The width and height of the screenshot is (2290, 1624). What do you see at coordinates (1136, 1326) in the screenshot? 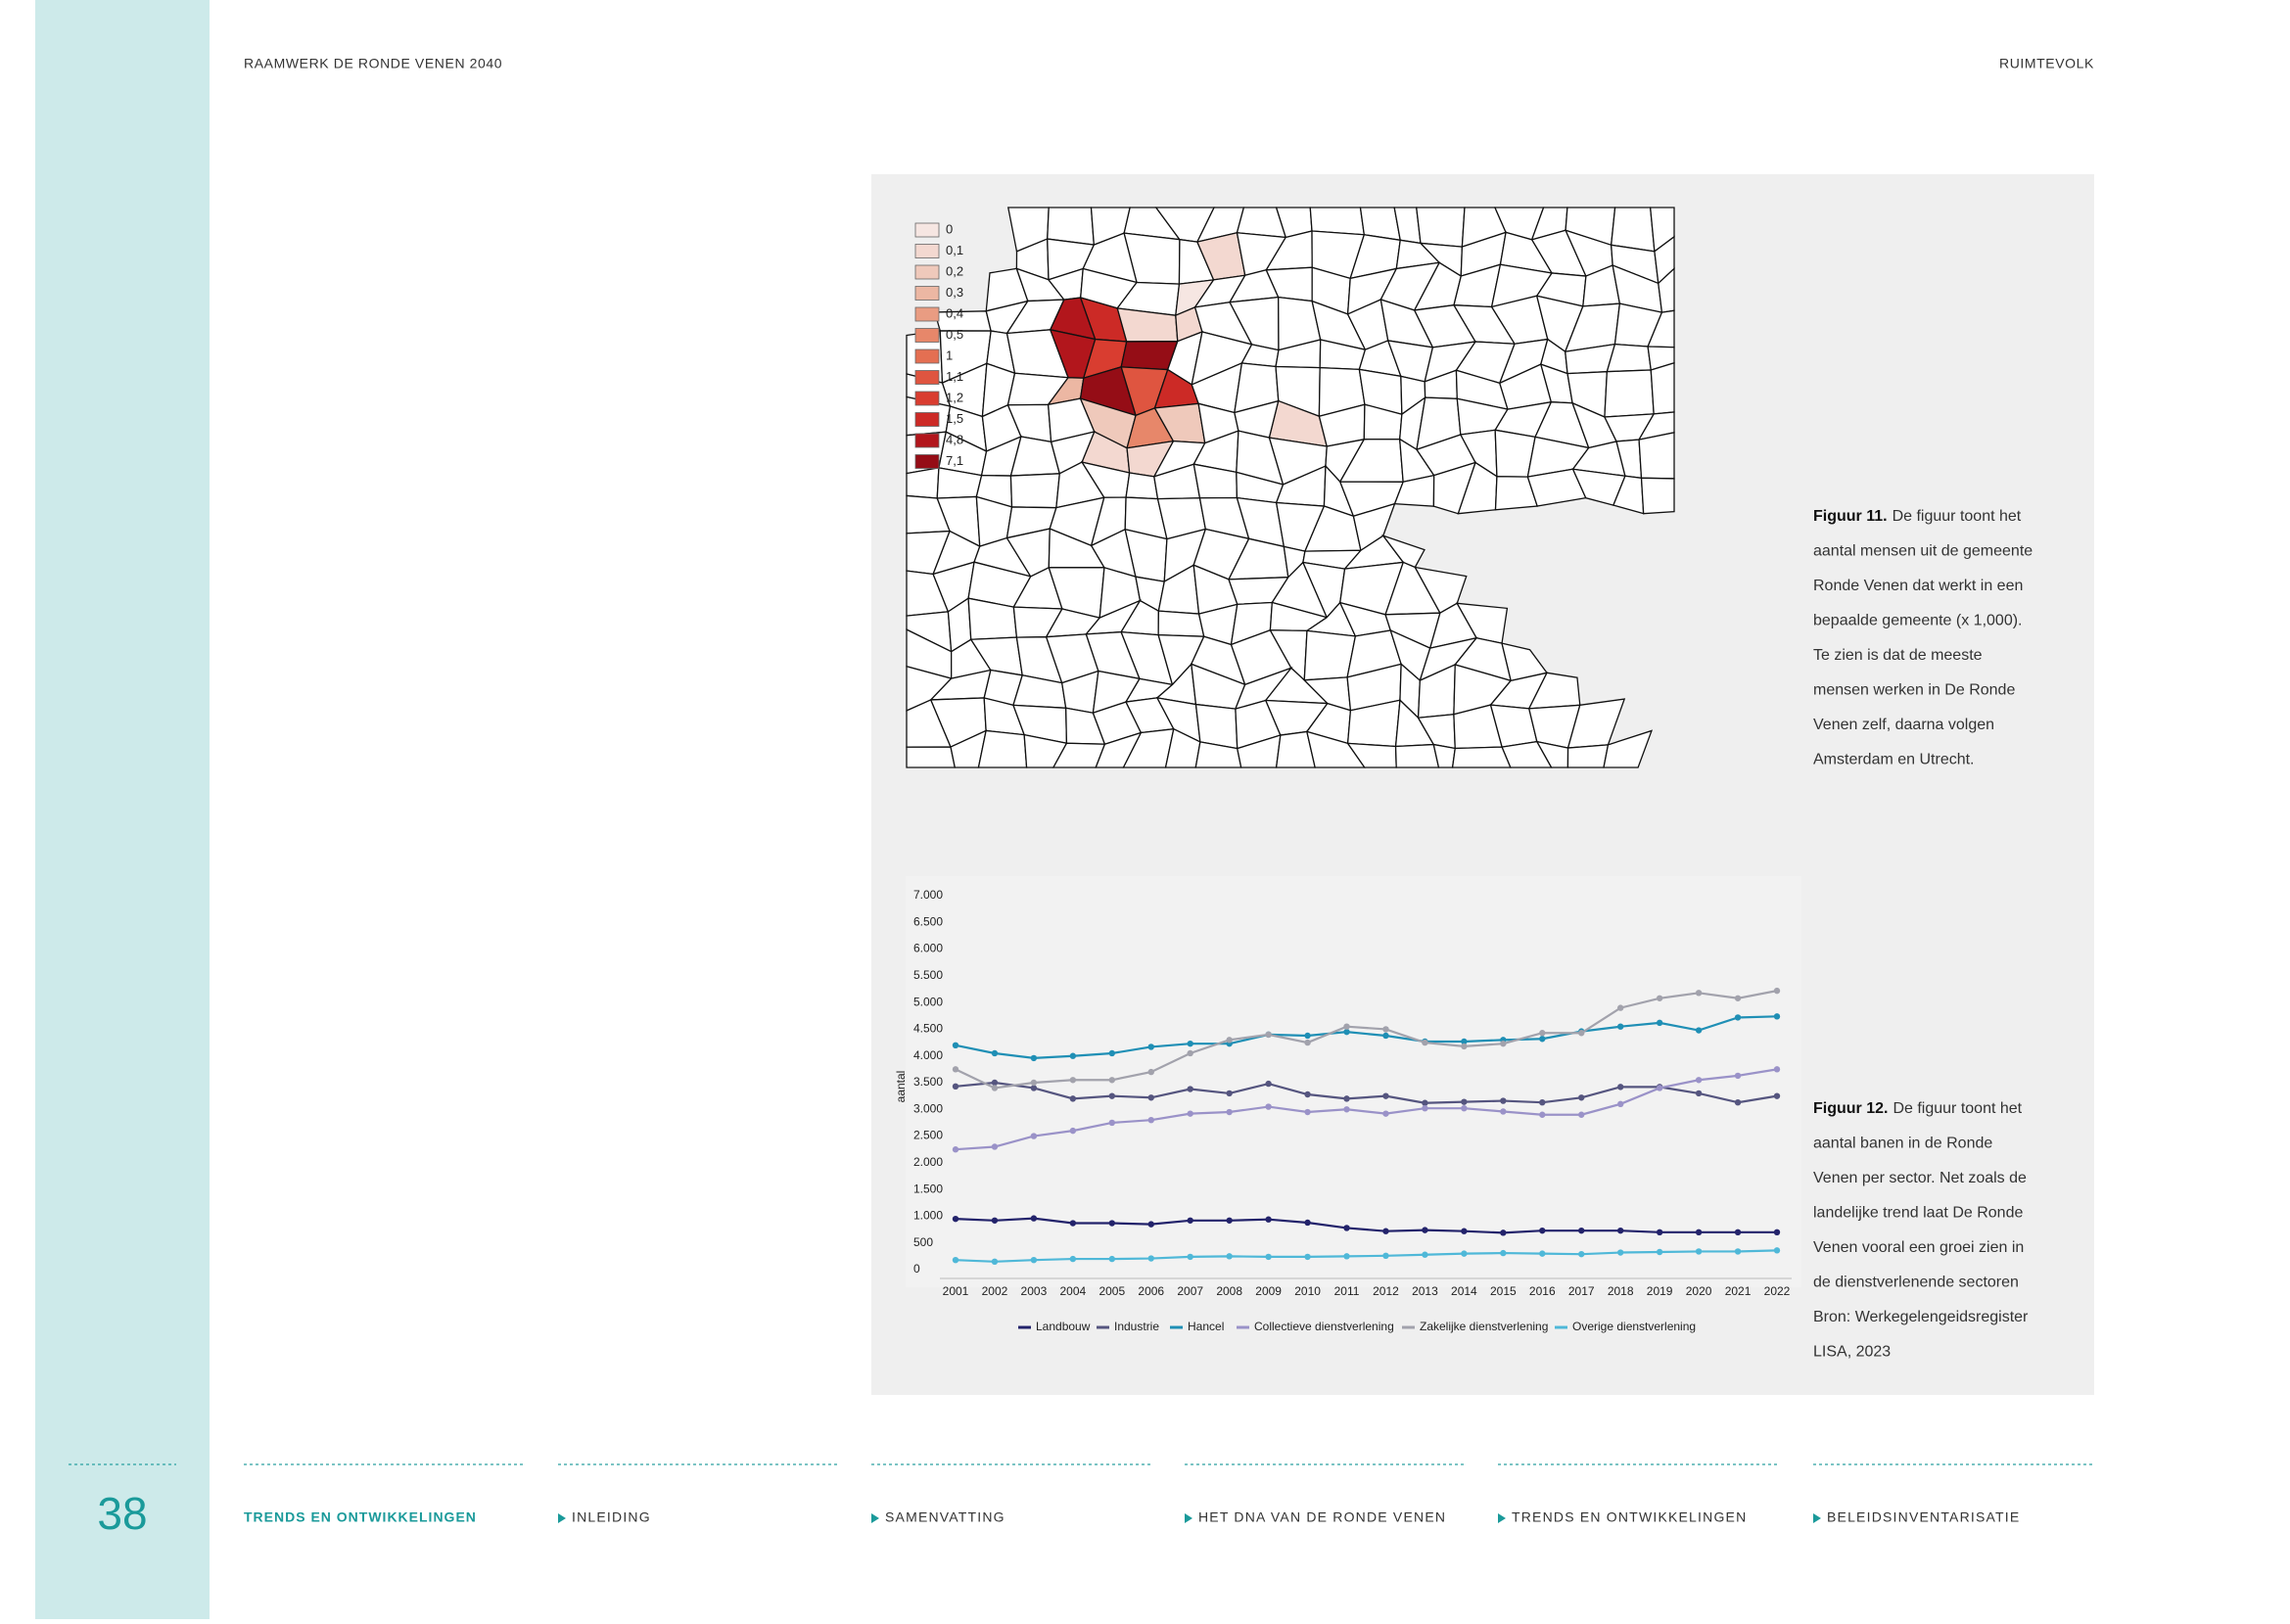
I see `legend-label: Industrie` at bounding box center [1136, 1326].